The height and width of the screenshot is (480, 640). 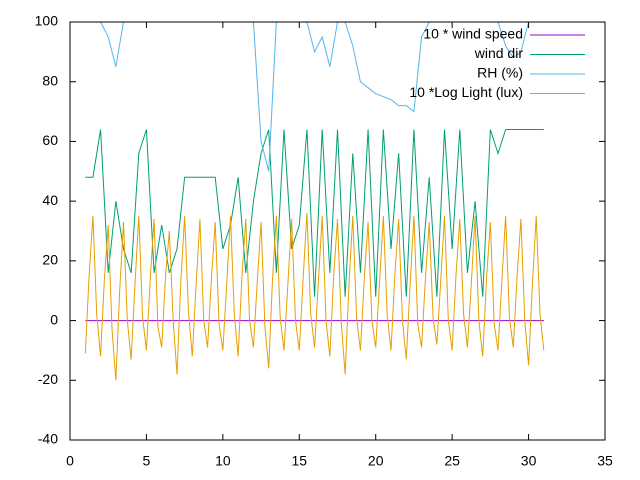 What do you see at coordinates (223, 461) in the screenshot?
I see `x-tick-label: 10` at bounding box center [223, 461].